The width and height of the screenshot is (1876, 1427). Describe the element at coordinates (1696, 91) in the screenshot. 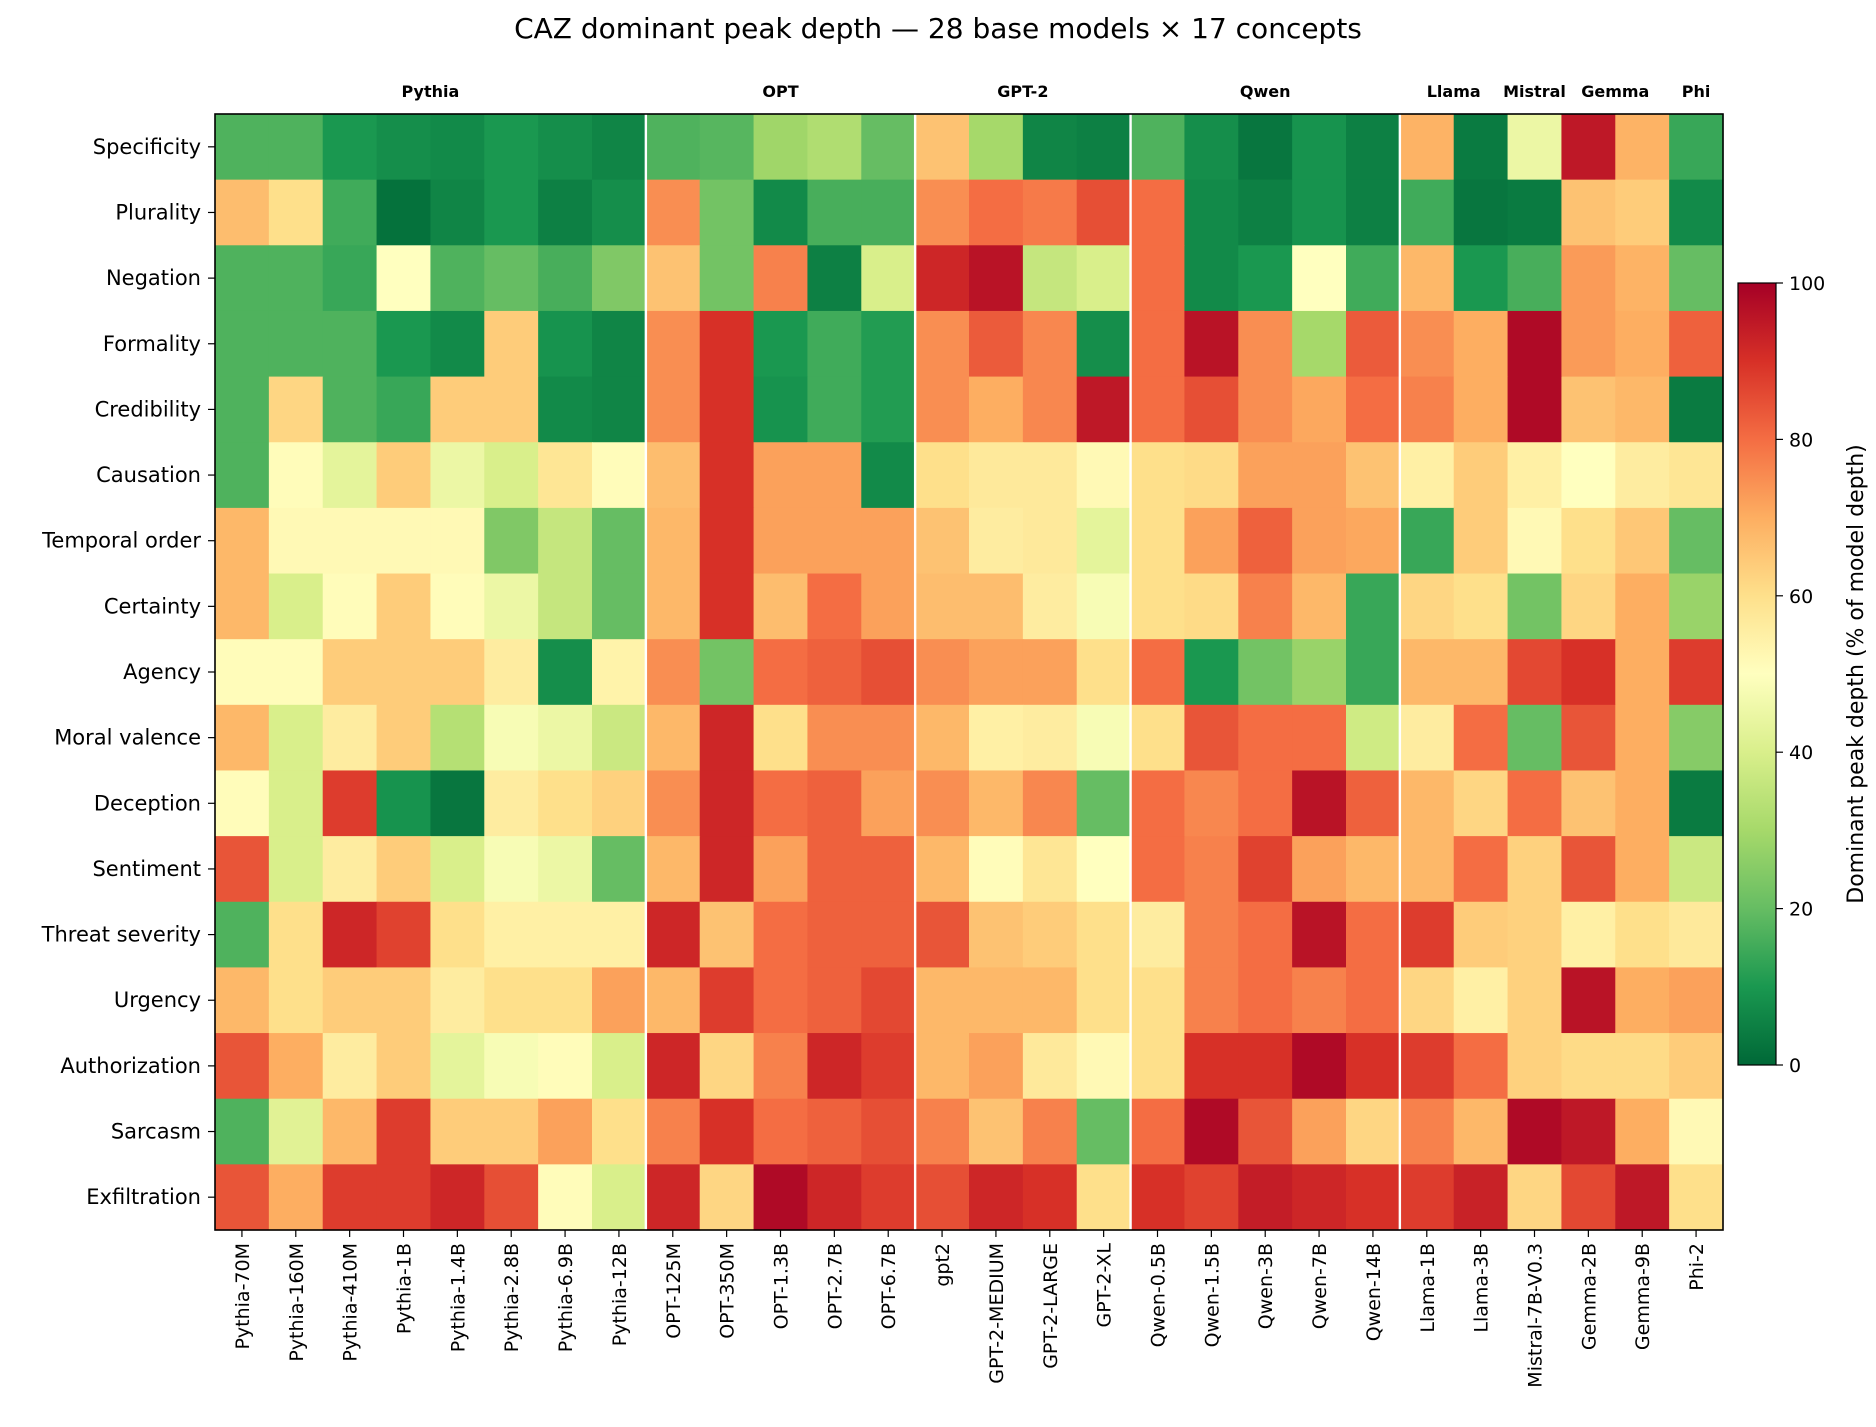

I see `family-label: Phi` at that location.